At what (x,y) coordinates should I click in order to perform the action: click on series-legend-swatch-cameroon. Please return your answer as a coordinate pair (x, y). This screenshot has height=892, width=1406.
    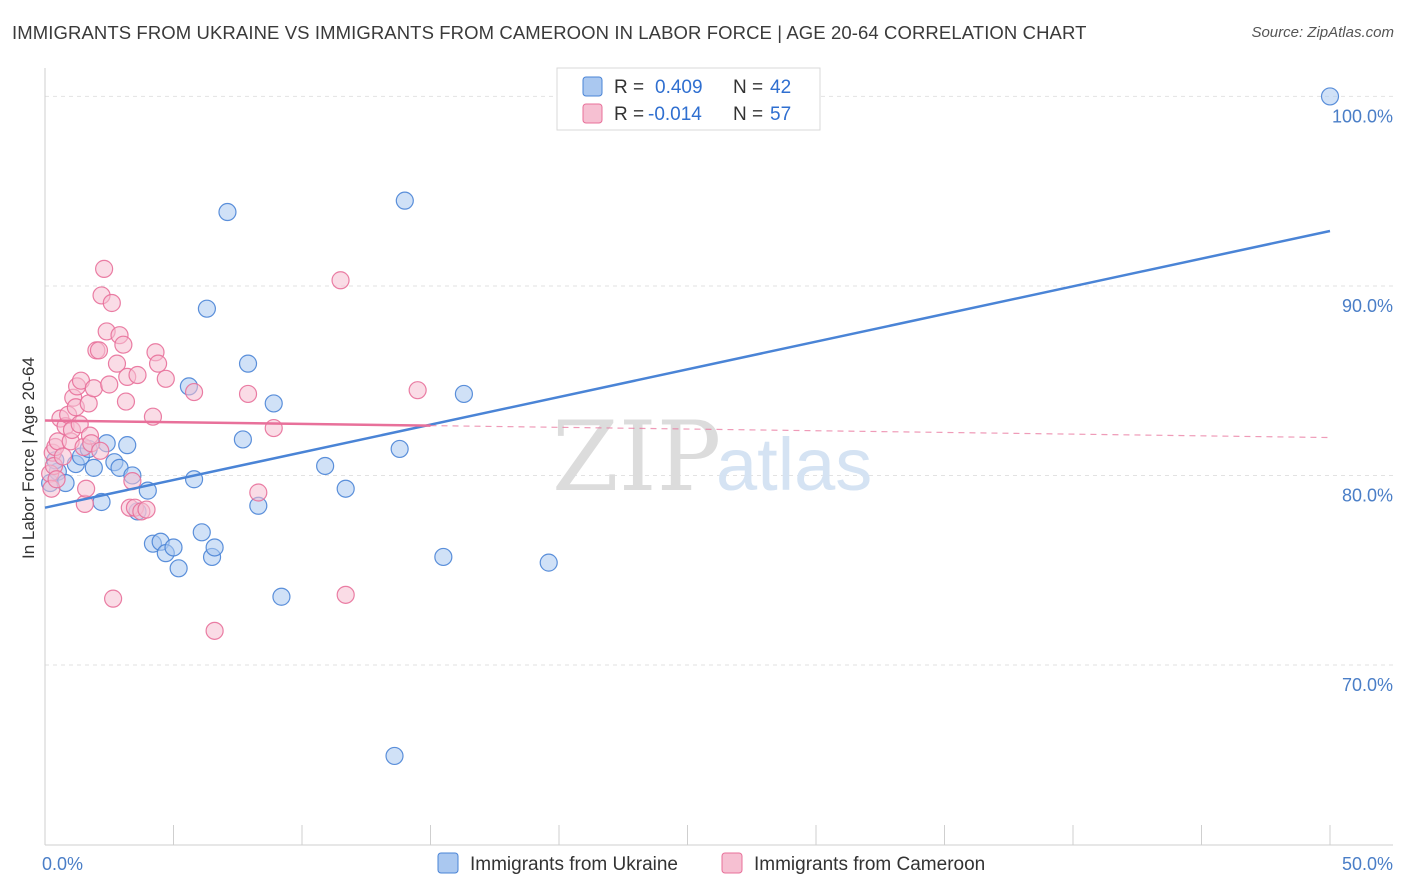
    Looking at the image, I should click on (732, 863).